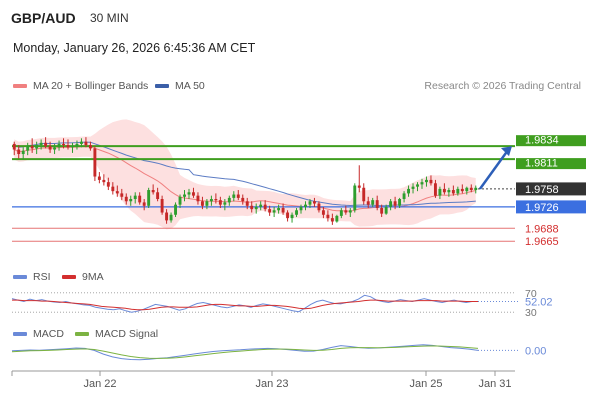 The width and height of the screenshot is (590, 400). I want to click on x-tick-label-1: Jan 23, so click(271, 384).